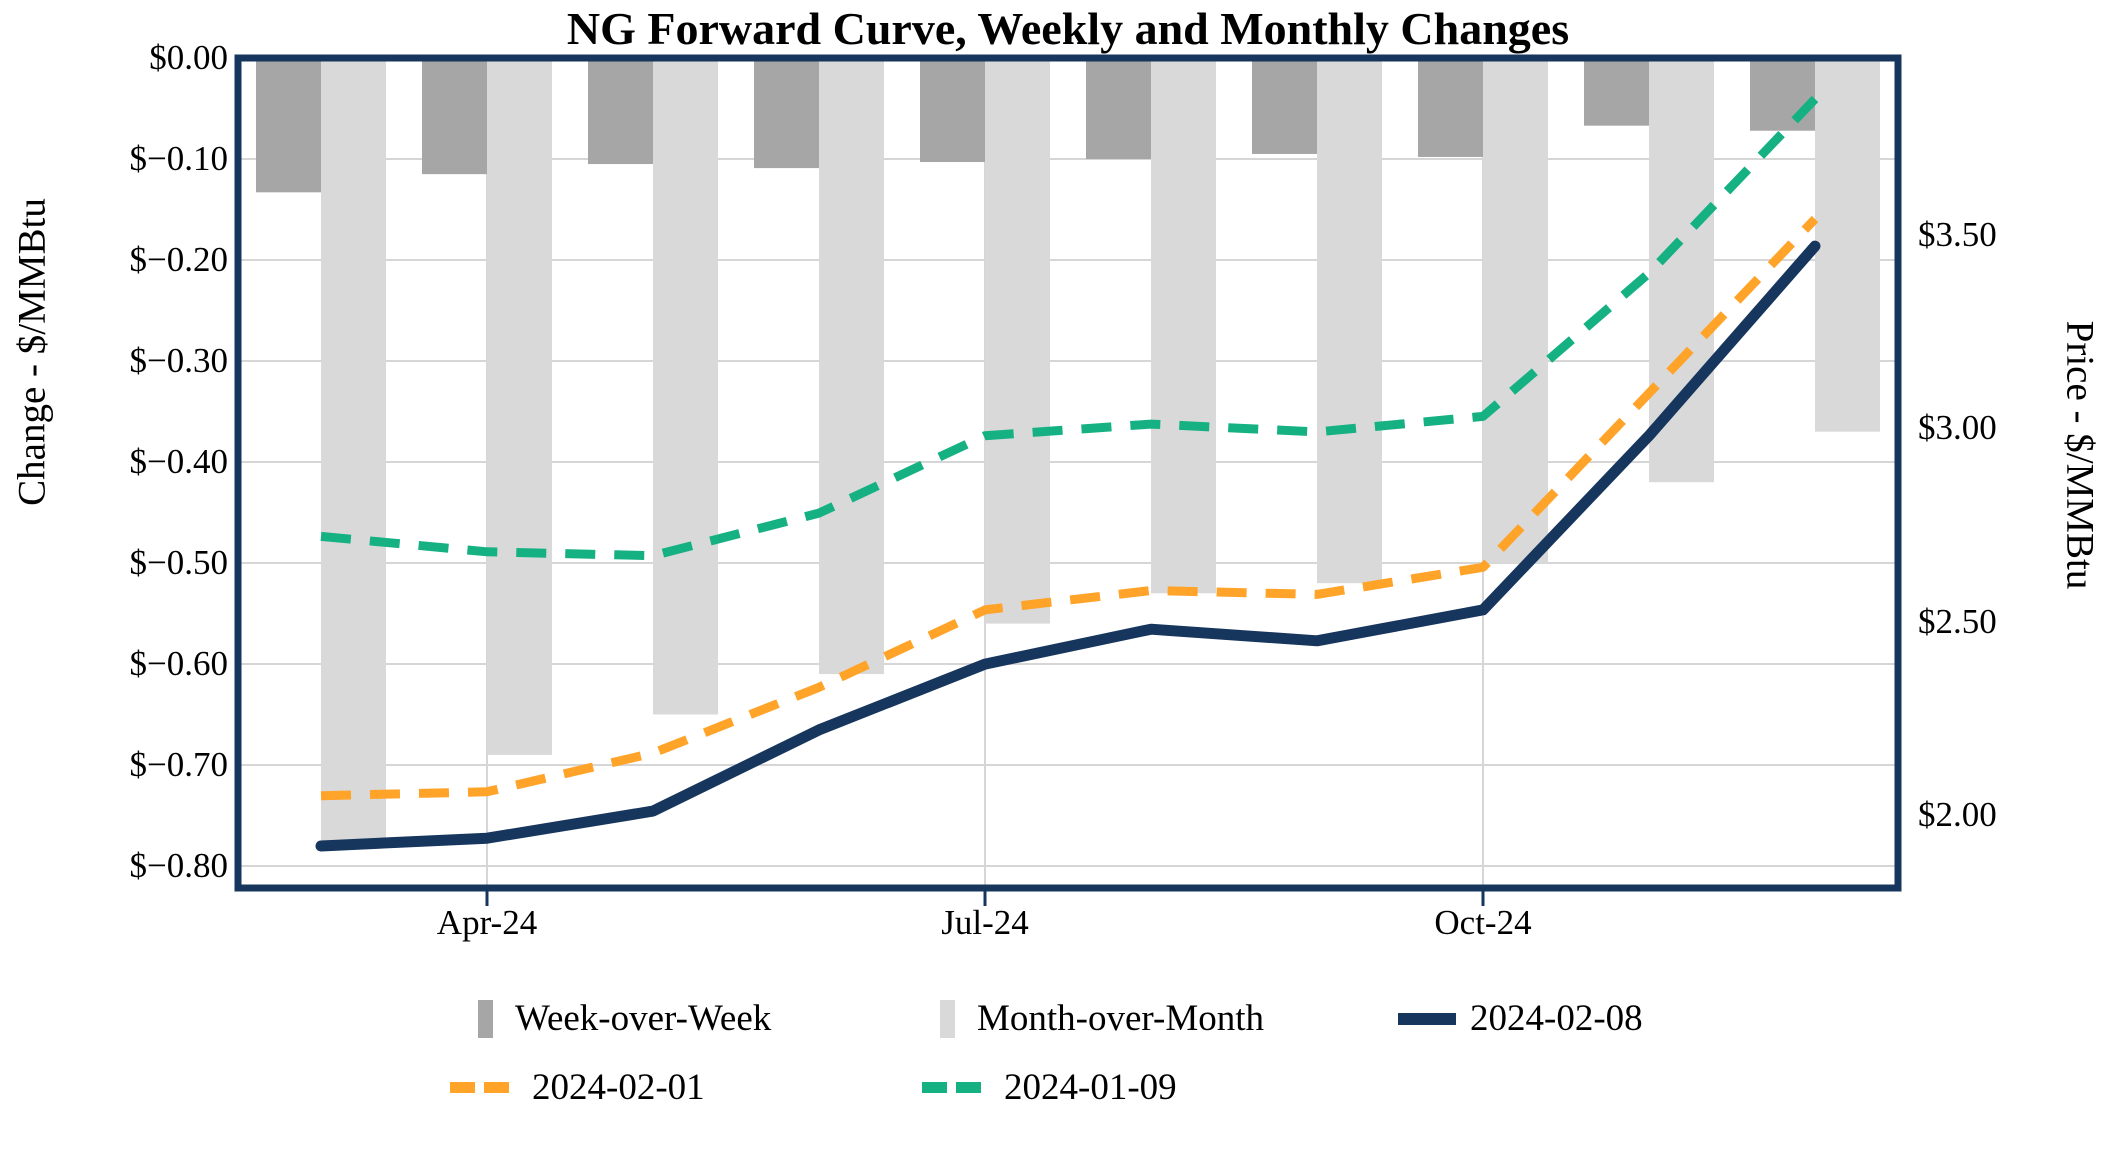 This screenshot has width=2112, height=1152. I want to click on legend-label: 2024-02-01, so click(618, 1087).